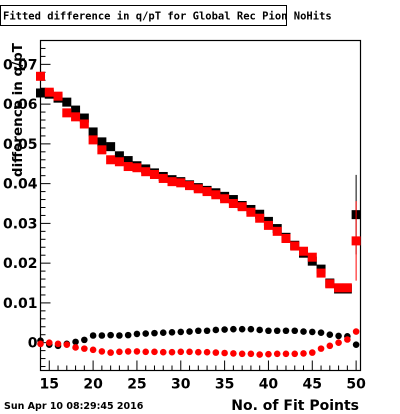 This screenshot has height=414, width=400. What do you see at coordinates (356, 385) in the screenshot?
I see `x-tick-label: 50` at bounding box center [356, 385].